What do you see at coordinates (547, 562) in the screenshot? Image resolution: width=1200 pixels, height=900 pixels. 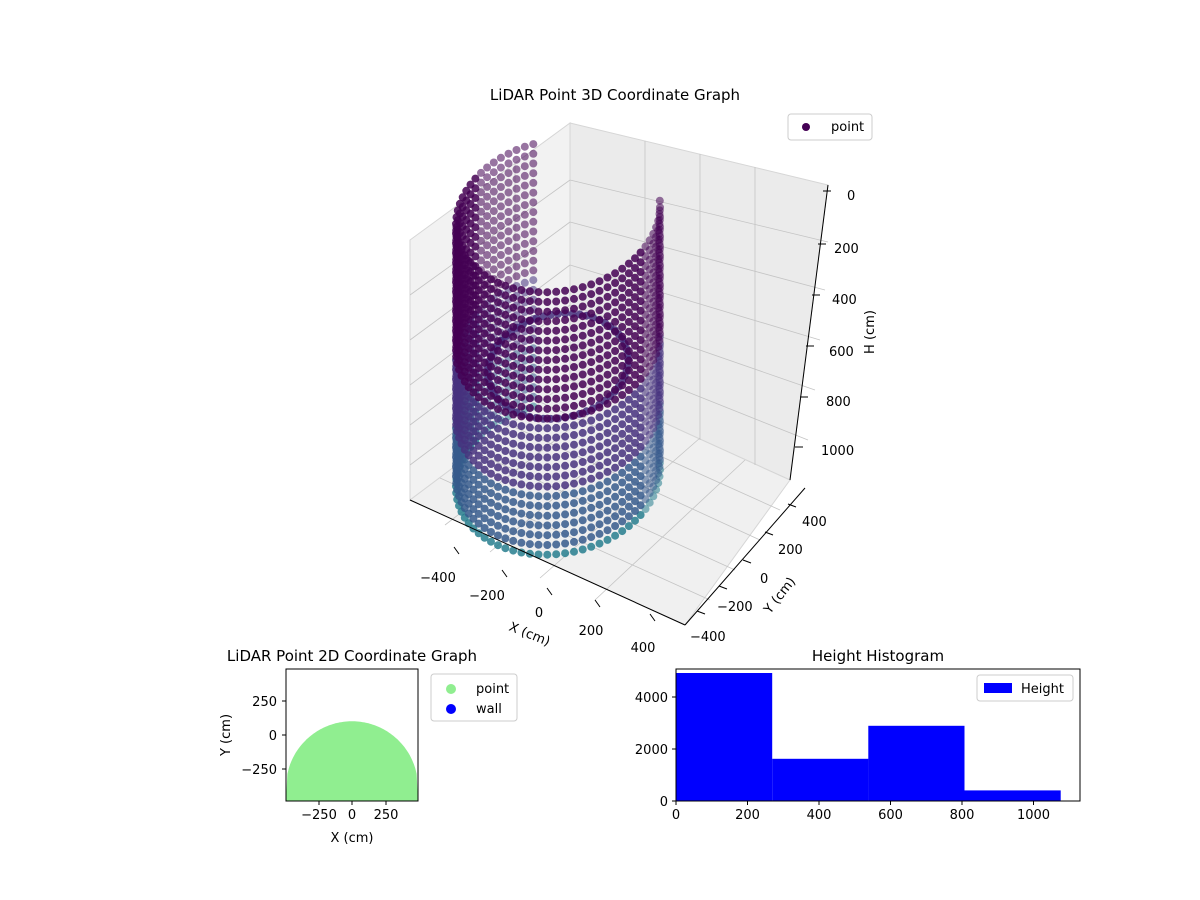 I see `x-axis-line` at bounding box center [547, 562].